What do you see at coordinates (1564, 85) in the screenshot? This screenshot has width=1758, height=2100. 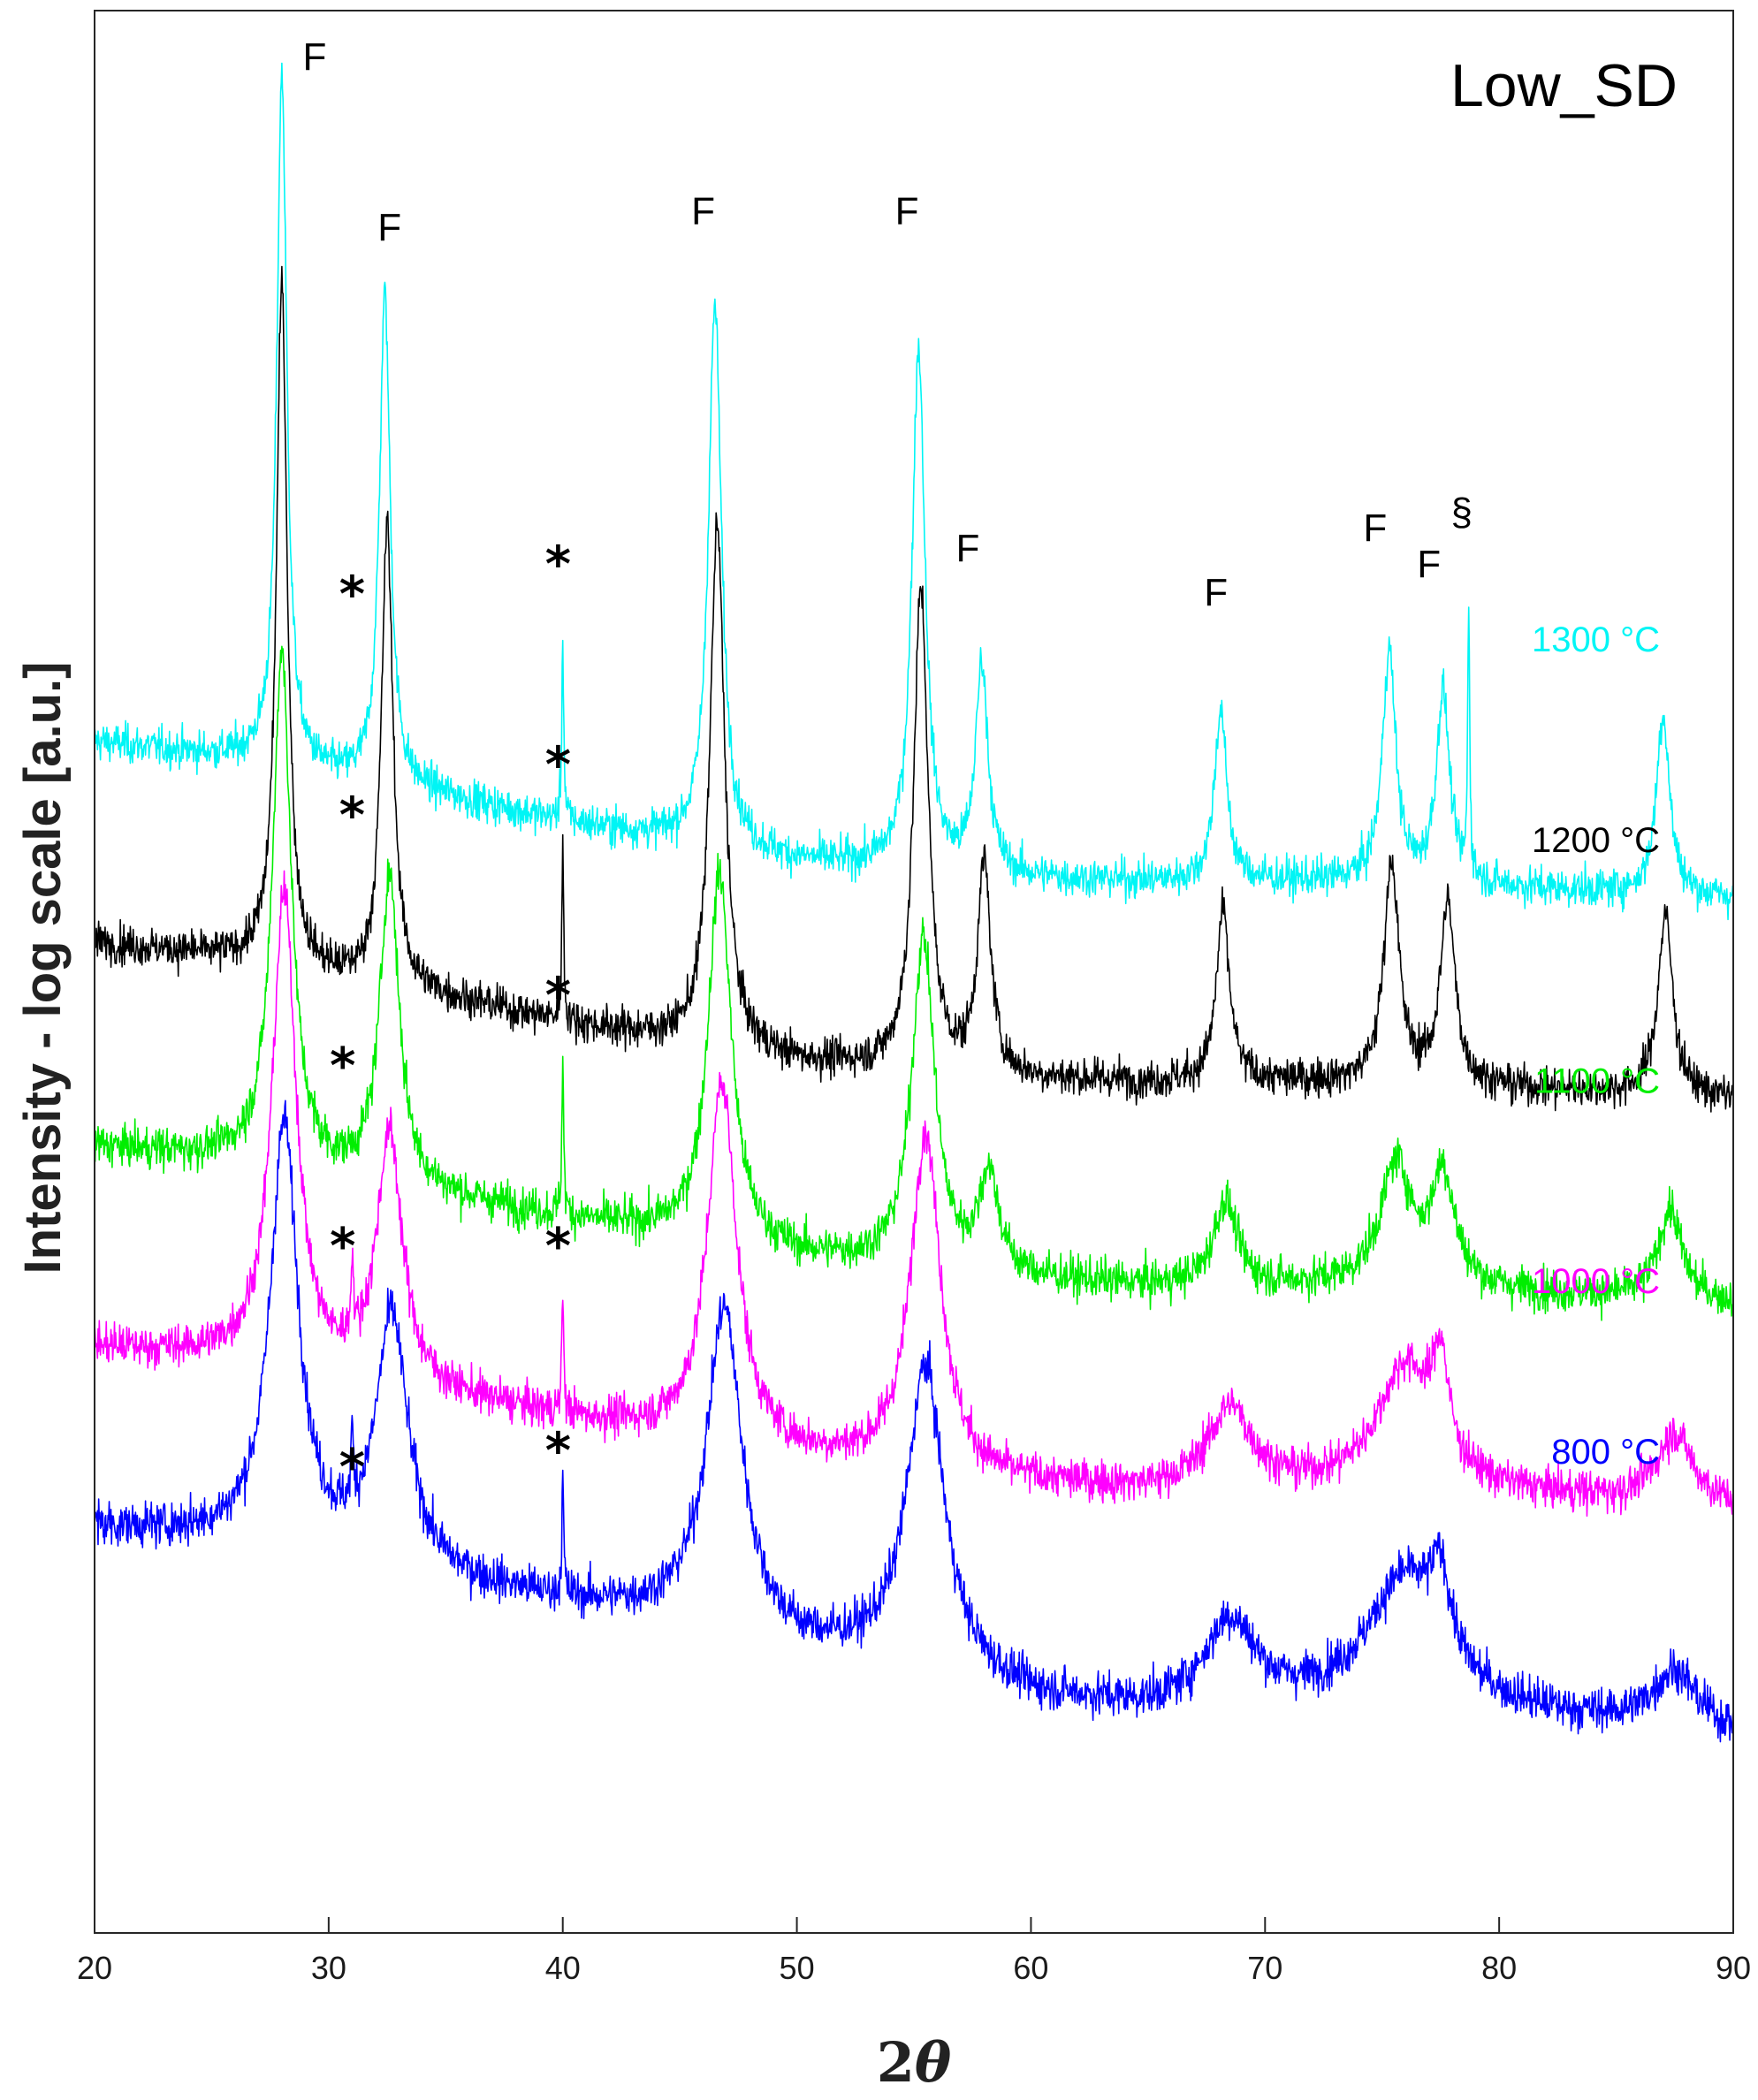 I see `chart-title: Low_SD` at bounding box center [1564, 85].